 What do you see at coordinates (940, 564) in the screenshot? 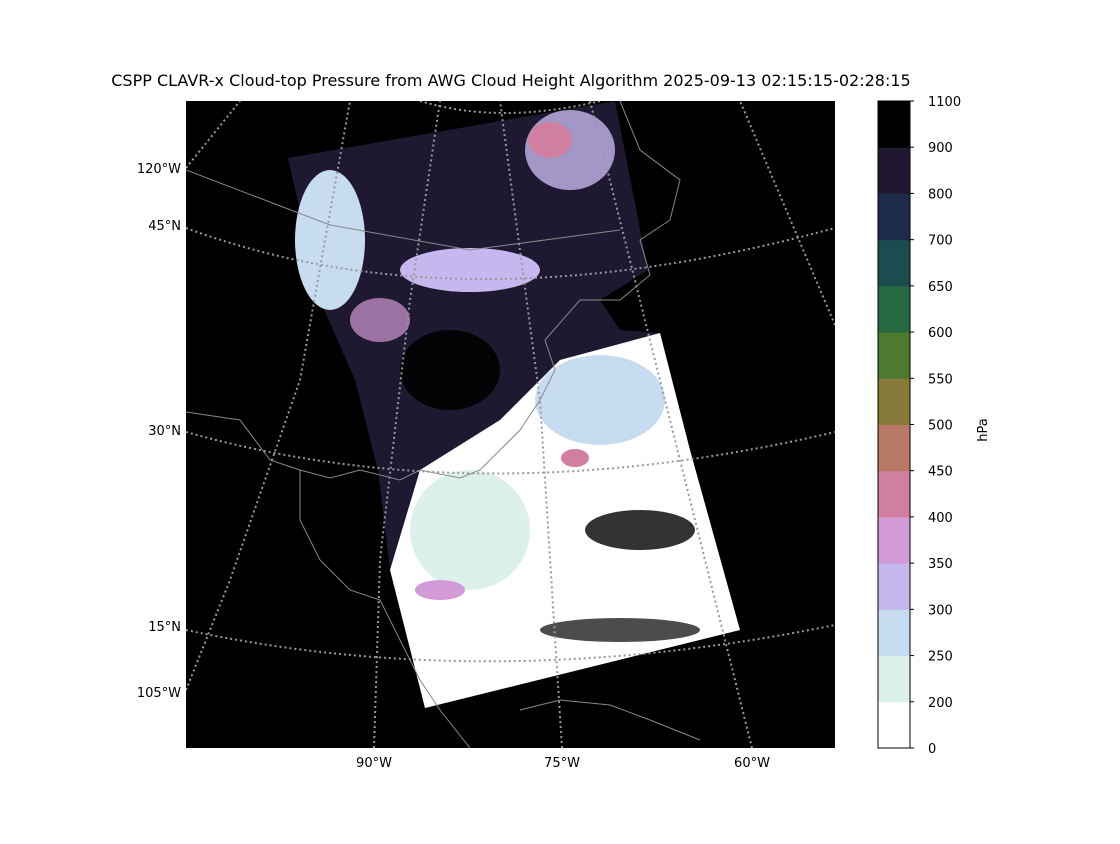
I see `colorbar-tick-label: 350` at bounding box center [940, 564].